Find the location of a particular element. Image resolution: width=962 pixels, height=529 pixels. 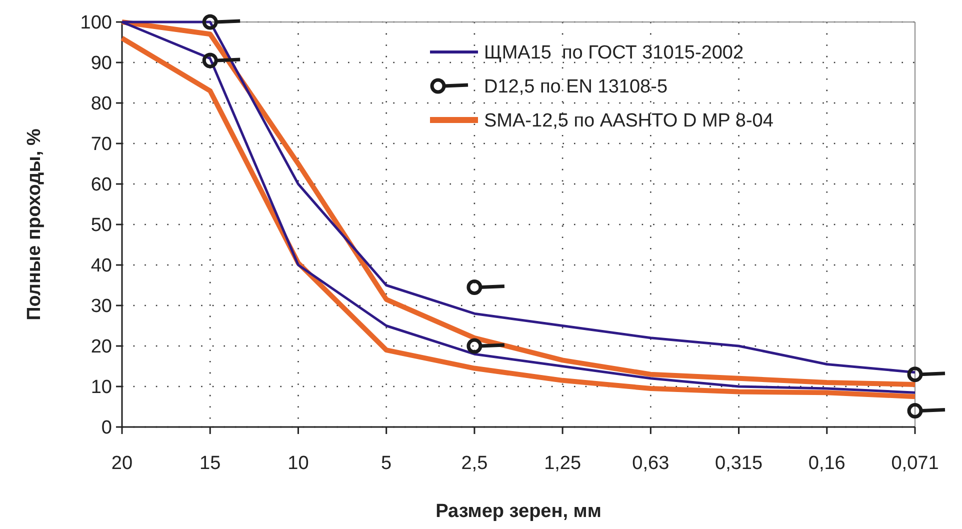

legend-label: ЩМА15 по ГОСТ 31015-2002 is located at coordinates (614, 53).